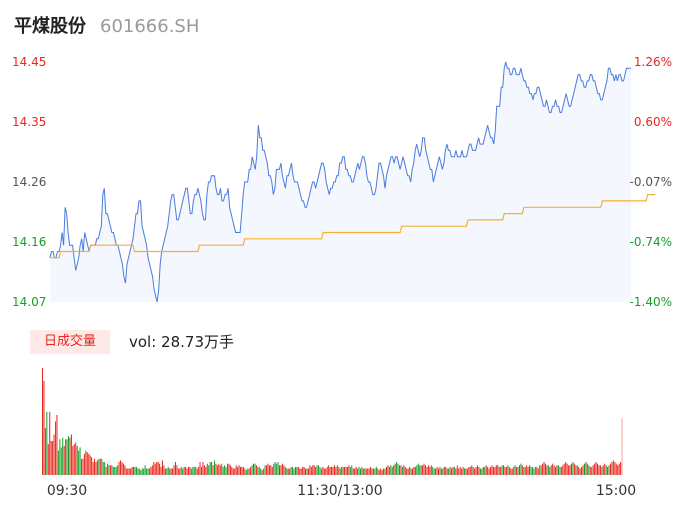 Image resolution: width=686 pixels, height=524 pixels. I want to click on percent-tick-label: -0.74%, so click(651, 242).